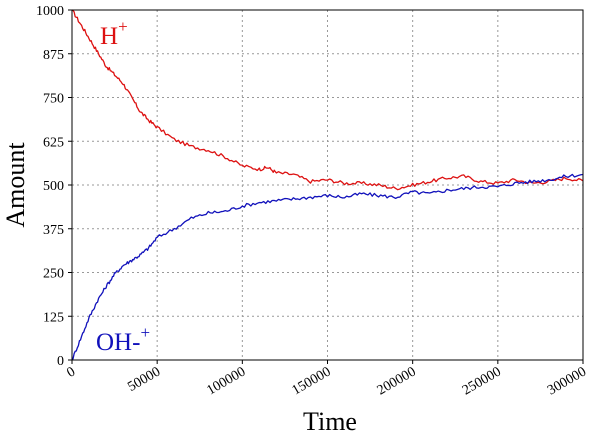 Image resolution: width=594 pixels, height=436 pixels. What do you see at coordinates (145, 332) in the screenshot?
I see `series-label-oh-sup: +` at bounding box center [145, 332].